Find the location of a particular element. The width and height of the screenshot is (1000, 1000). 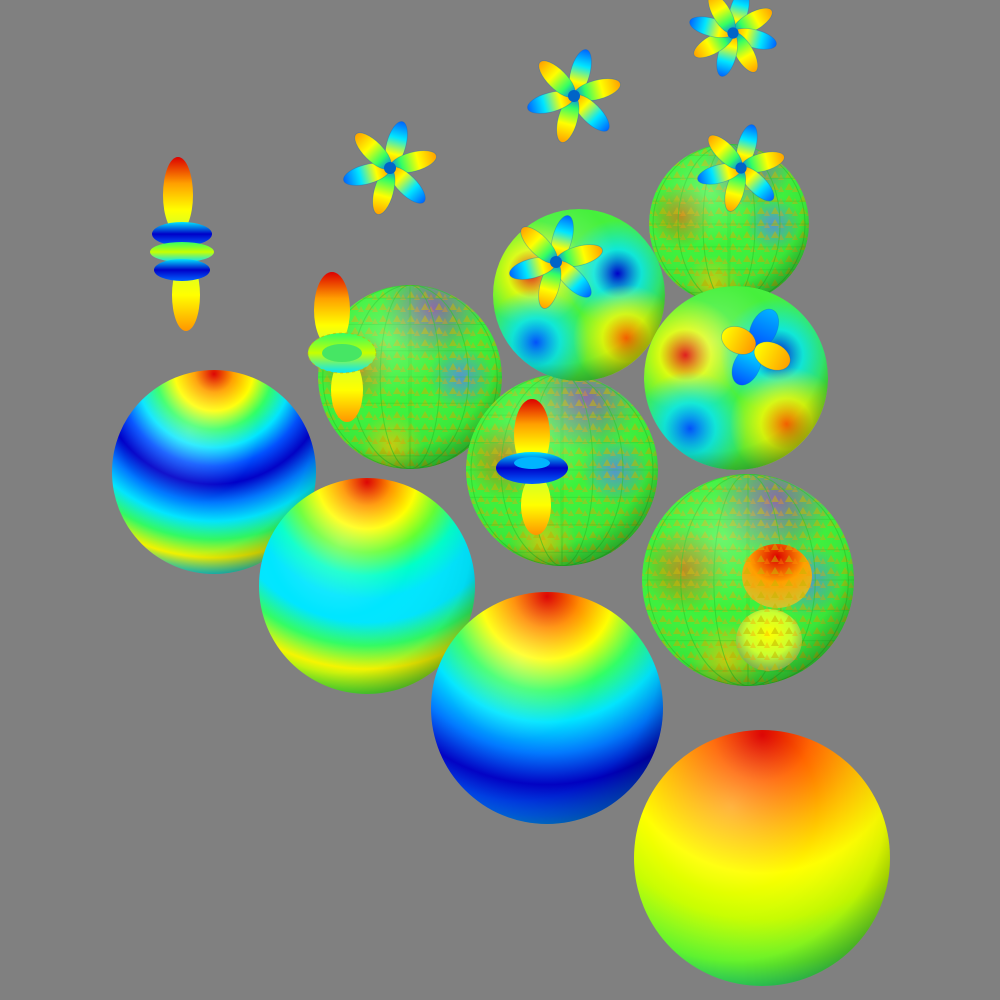

orbital-dz2-floating is located at coordinates (182, 244).